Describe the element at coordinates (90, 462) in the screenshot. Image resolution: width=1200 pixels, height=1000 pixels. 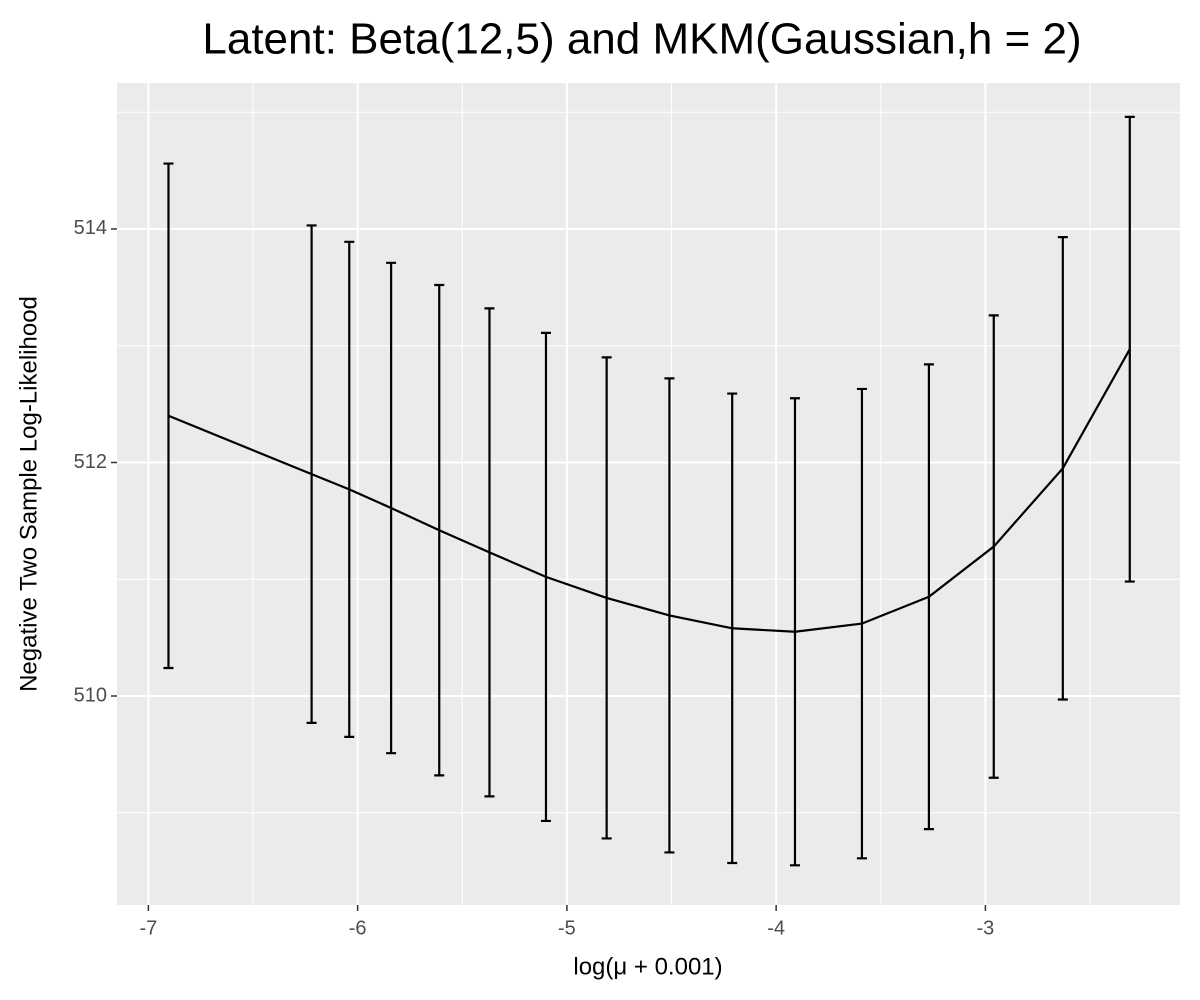
I see `y-tick-label: 512` at that location.